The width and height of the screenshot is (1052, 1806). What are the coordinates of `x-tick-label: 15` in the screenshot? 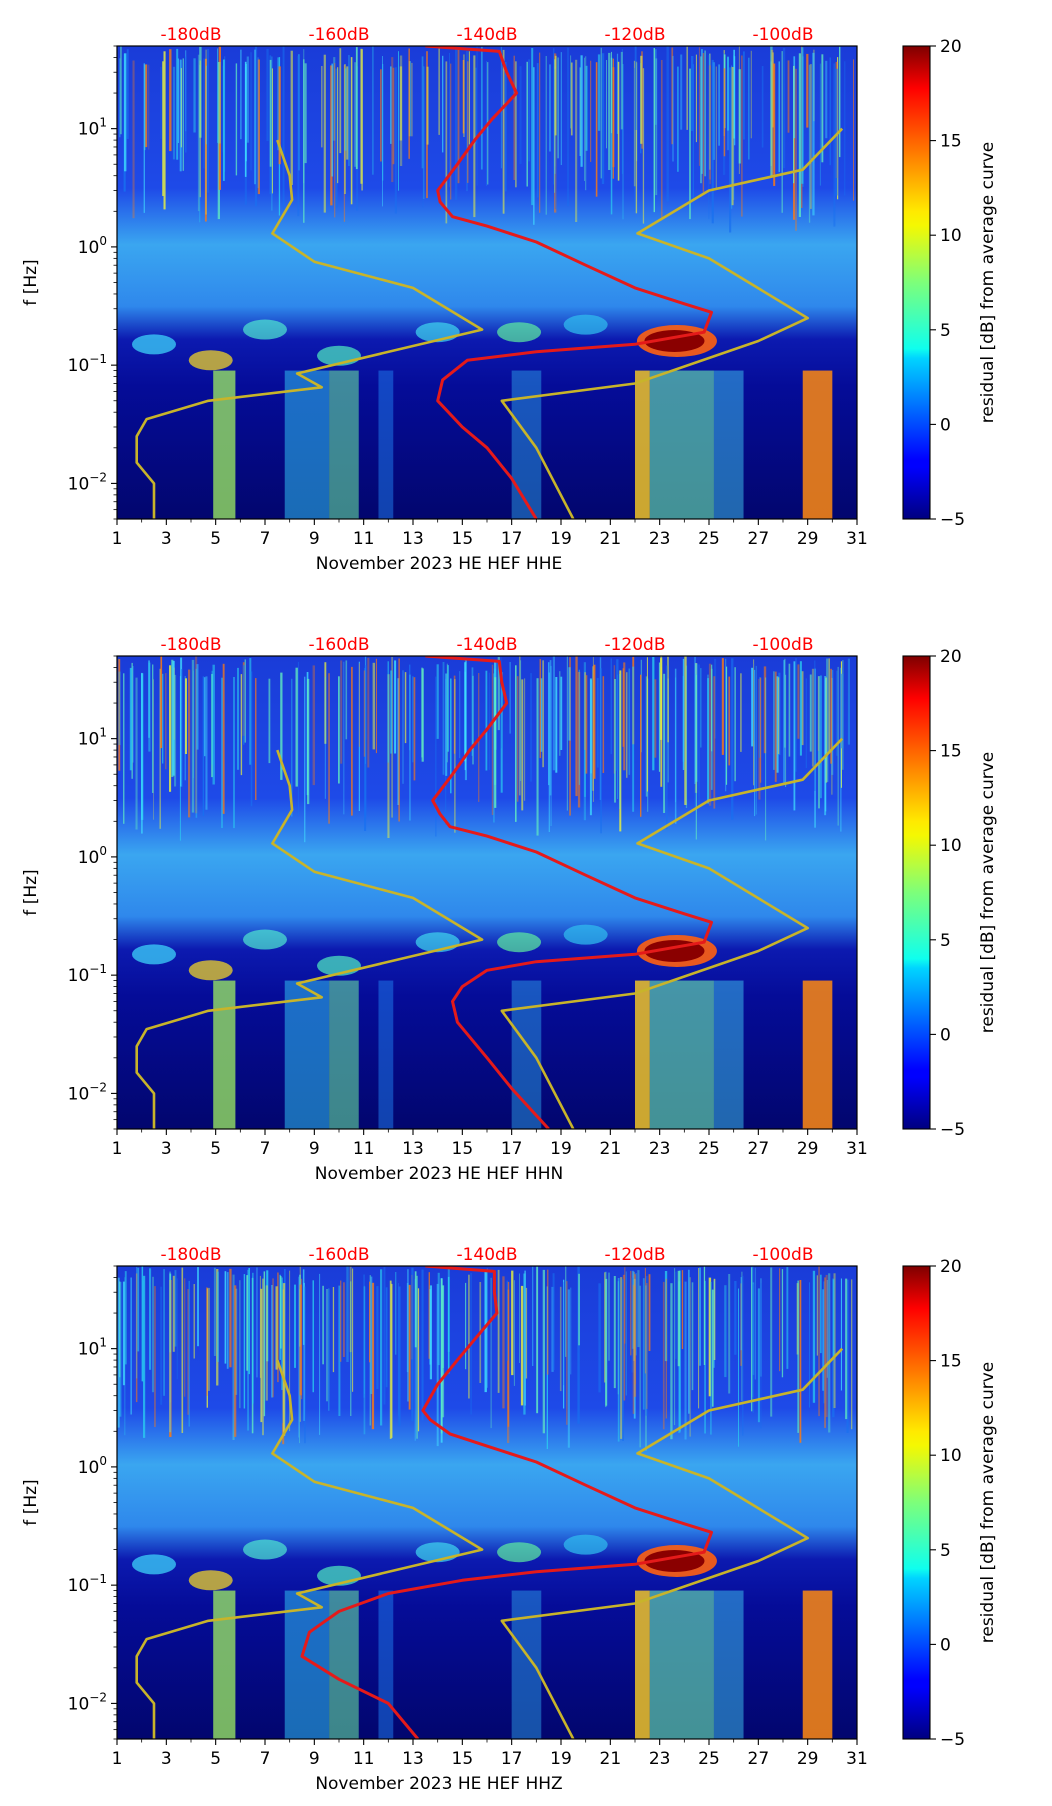 It's located at (463, 1149).